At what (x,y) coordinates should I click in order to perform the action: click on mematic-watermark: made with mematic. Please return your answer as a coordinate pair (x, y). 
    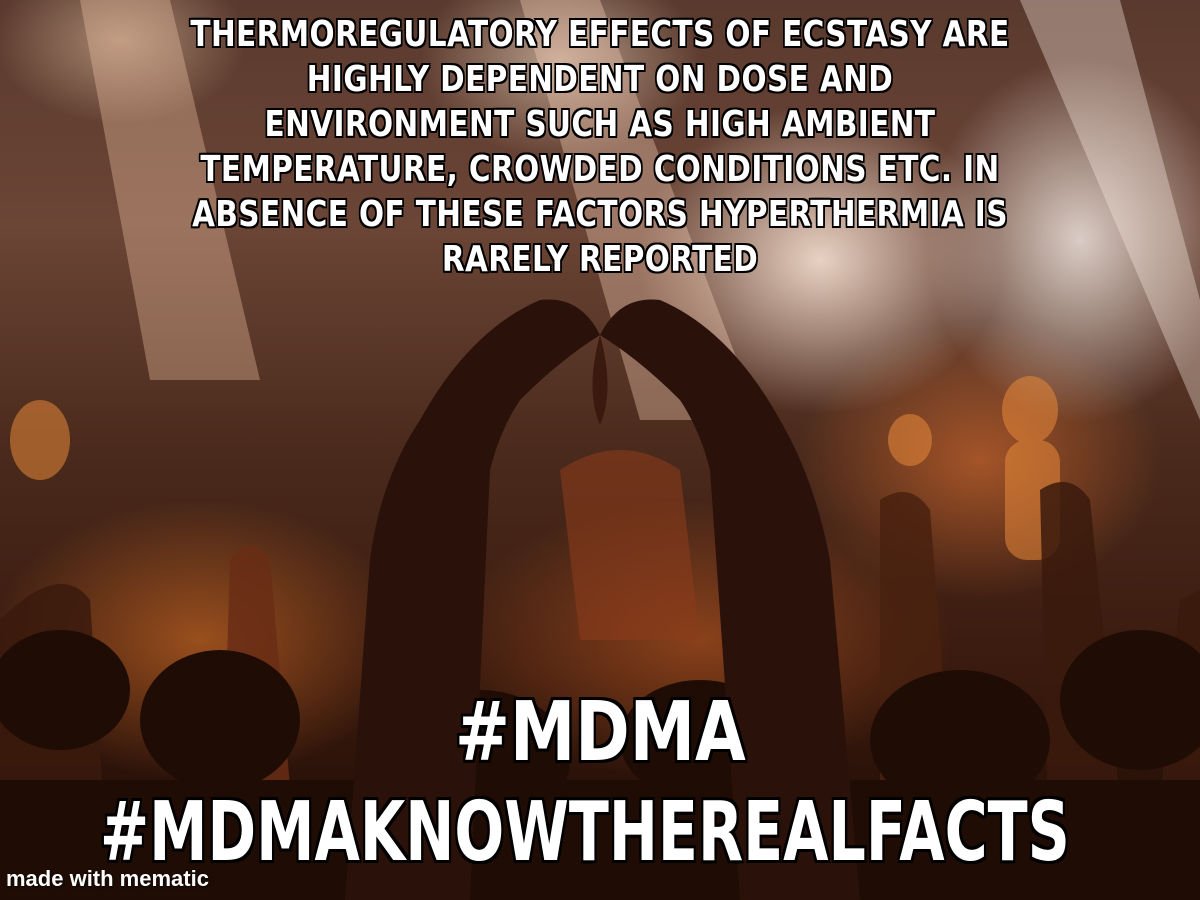
    Looking at the image, I should click on (107, 878).